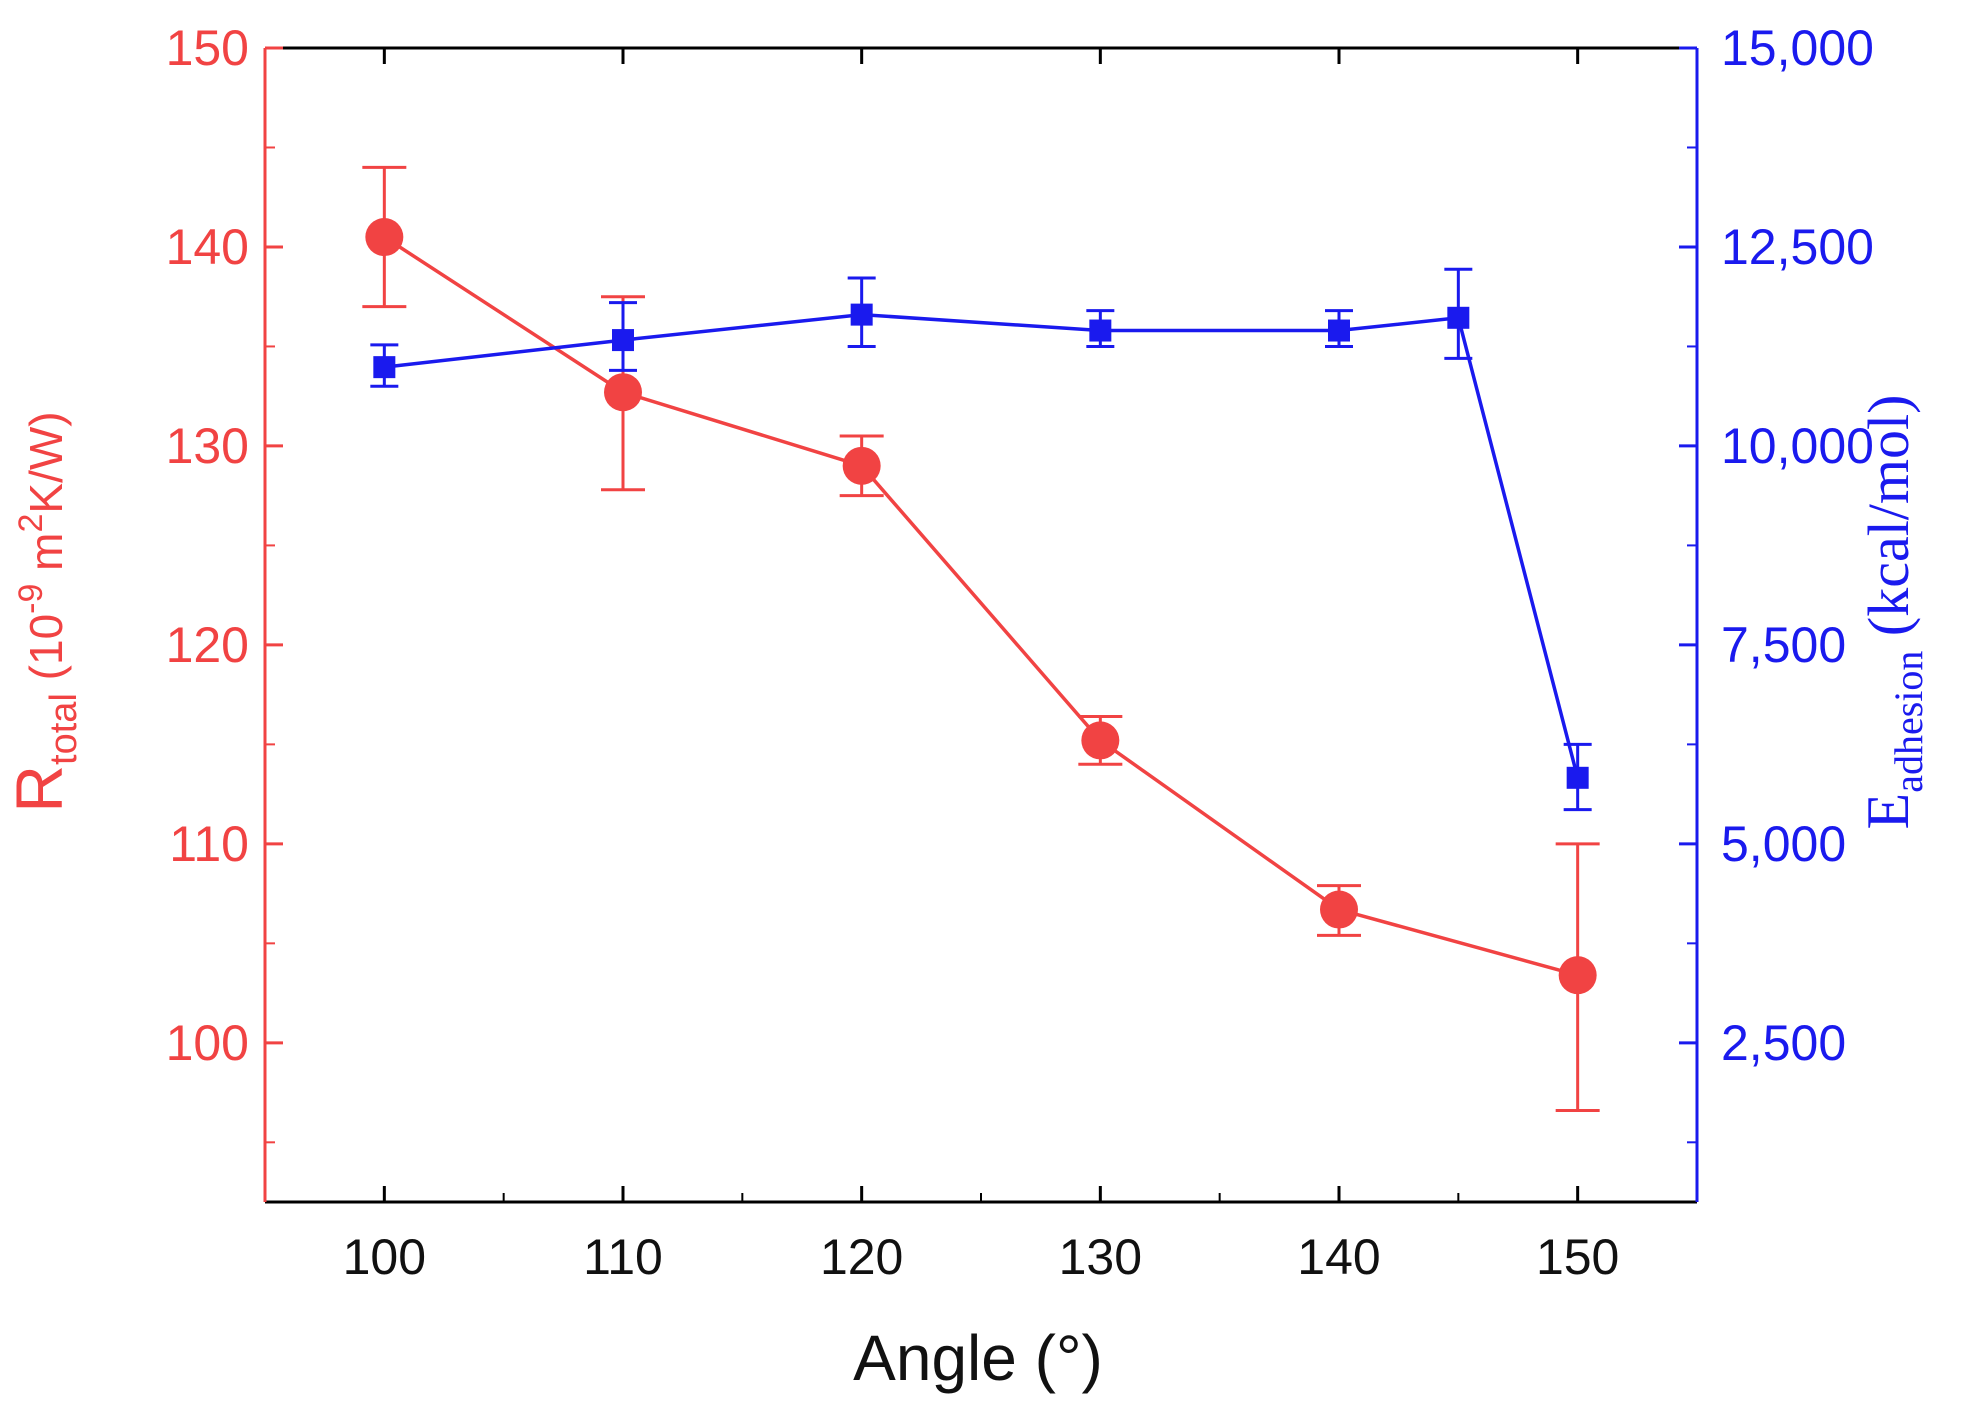  I want to click on left-tick-label: 110, so click(209, 844).